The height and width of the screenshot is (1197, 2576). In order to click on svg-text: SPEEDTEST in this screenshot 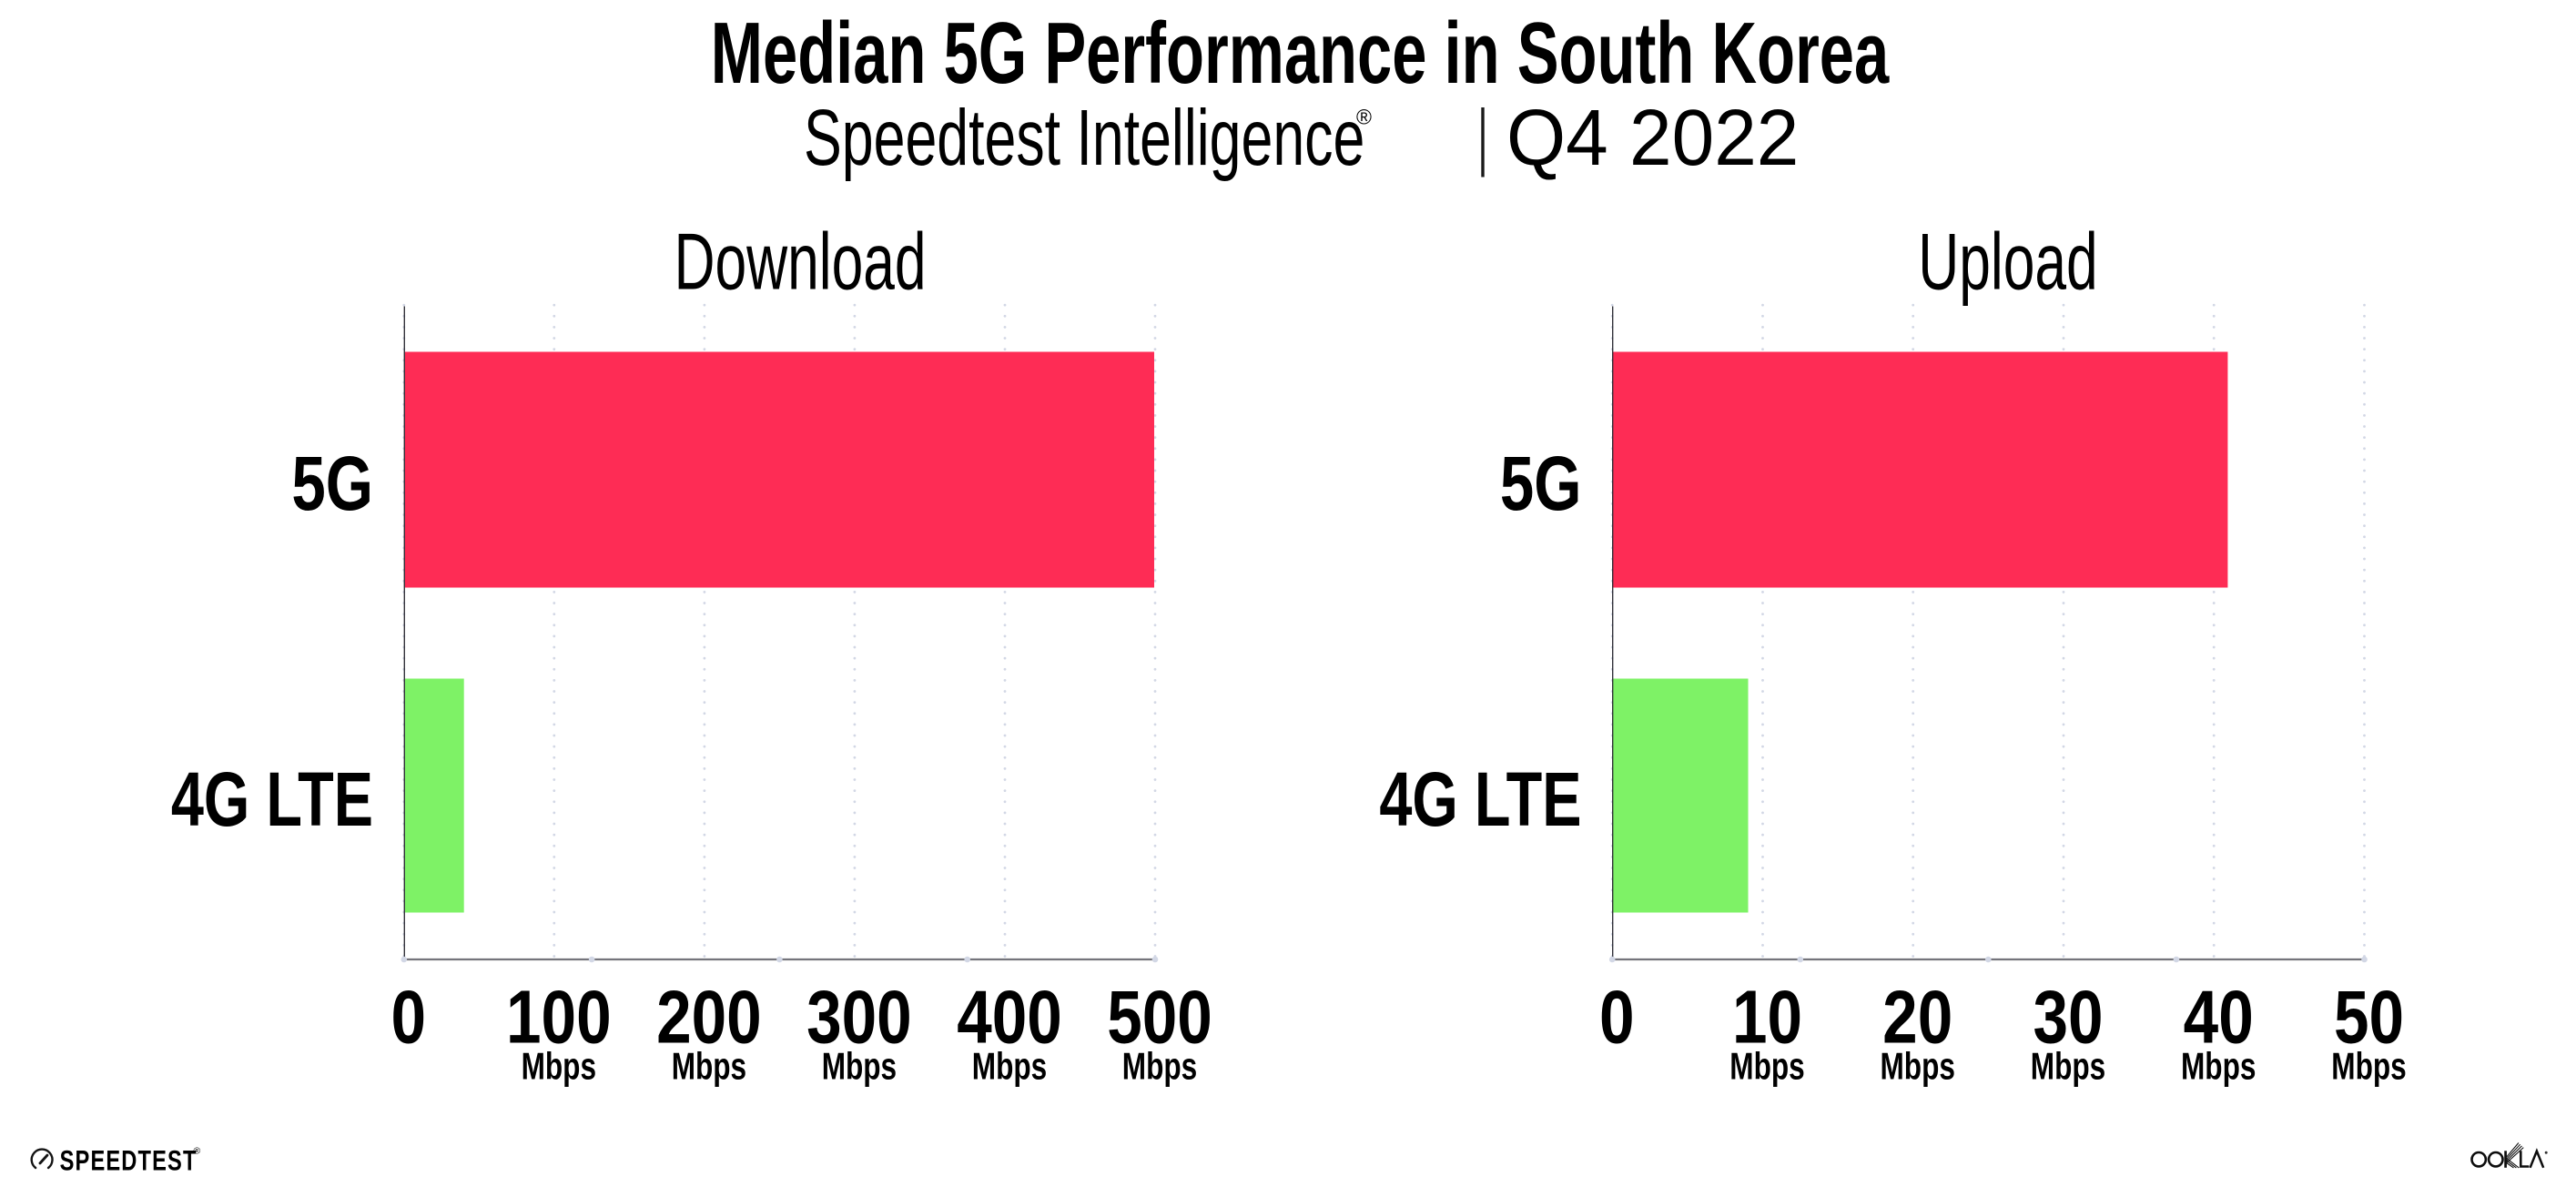, I will do `click(129, 1160)`.